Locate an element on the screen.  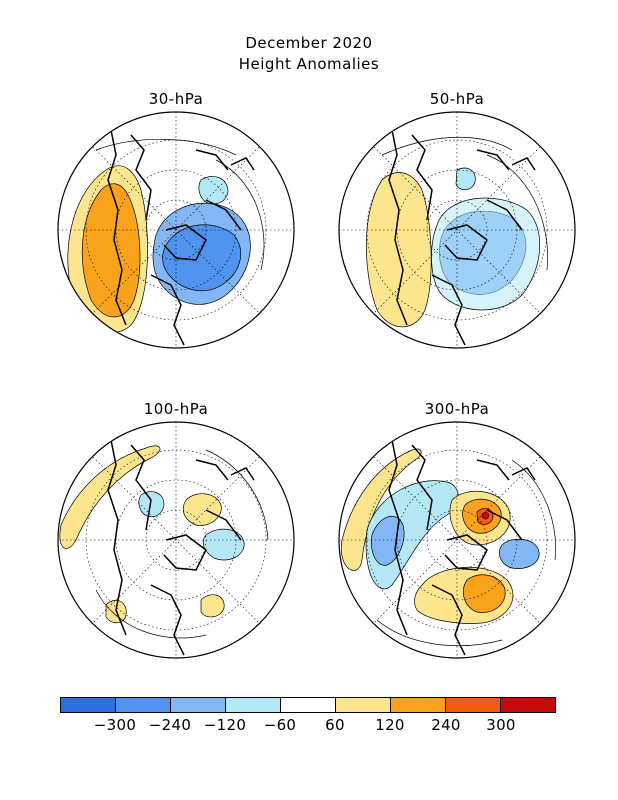
colorbar-tick-label: −240 is located at coordinates (170, 725).